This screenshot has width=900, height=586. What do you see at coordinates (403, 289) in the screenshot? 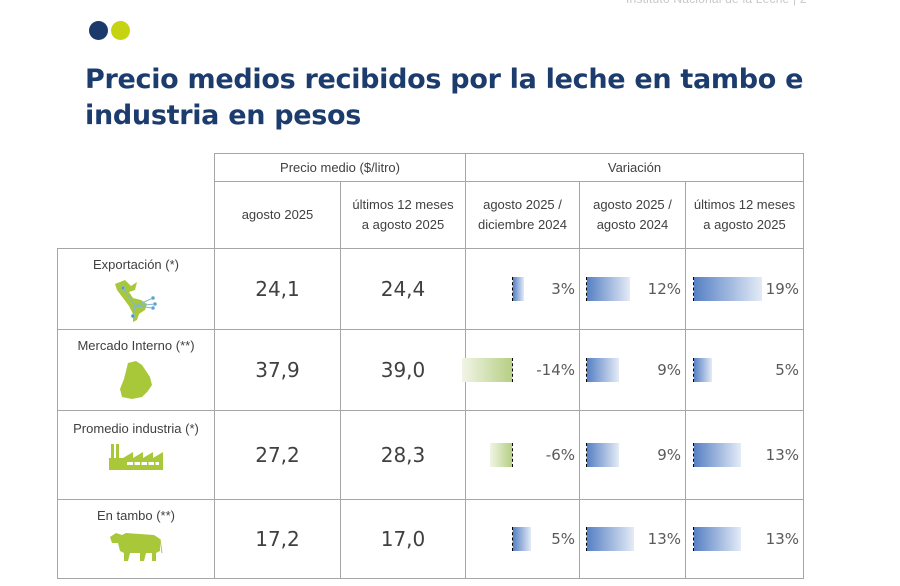
I see `price-12m: 24,4` at bounding box center [403, 289].